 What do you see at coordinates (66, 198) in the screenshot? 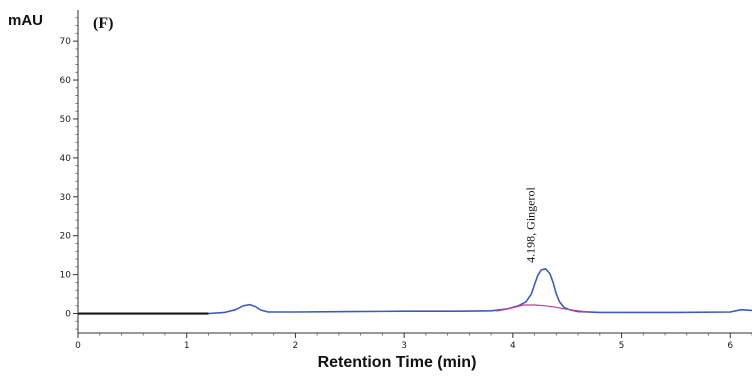
I see `y-tick-label: 30` at bounding box center [66, 198].